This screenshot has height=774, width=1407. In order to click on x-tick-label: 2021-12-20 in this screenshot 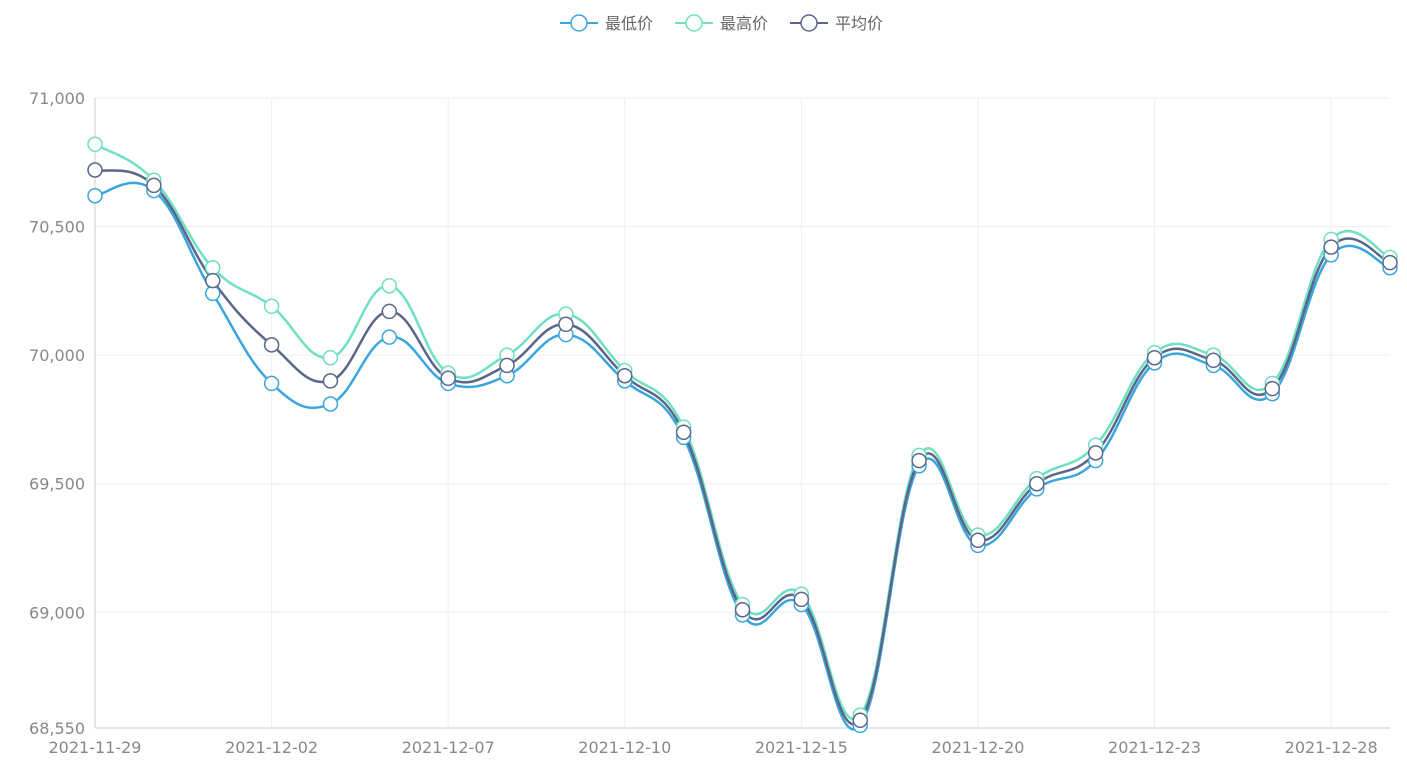, I will do `click(977, 747)`.